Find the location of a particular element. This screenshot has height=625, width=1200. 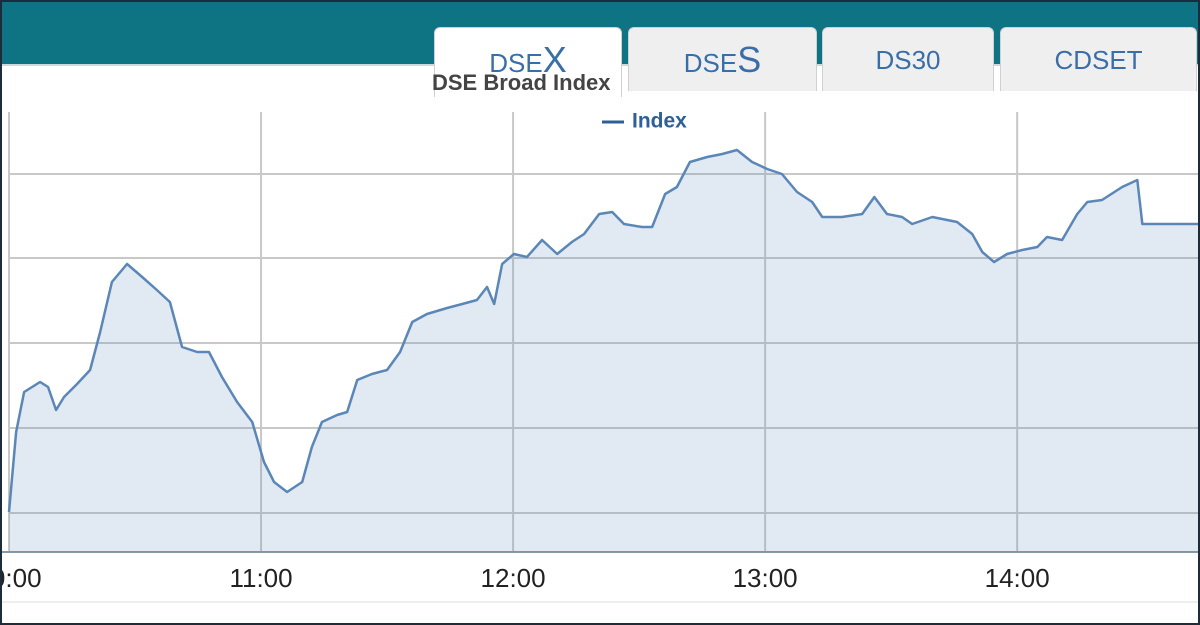

x-tick-label: 14:00 is located at coordinates (1017, 578).